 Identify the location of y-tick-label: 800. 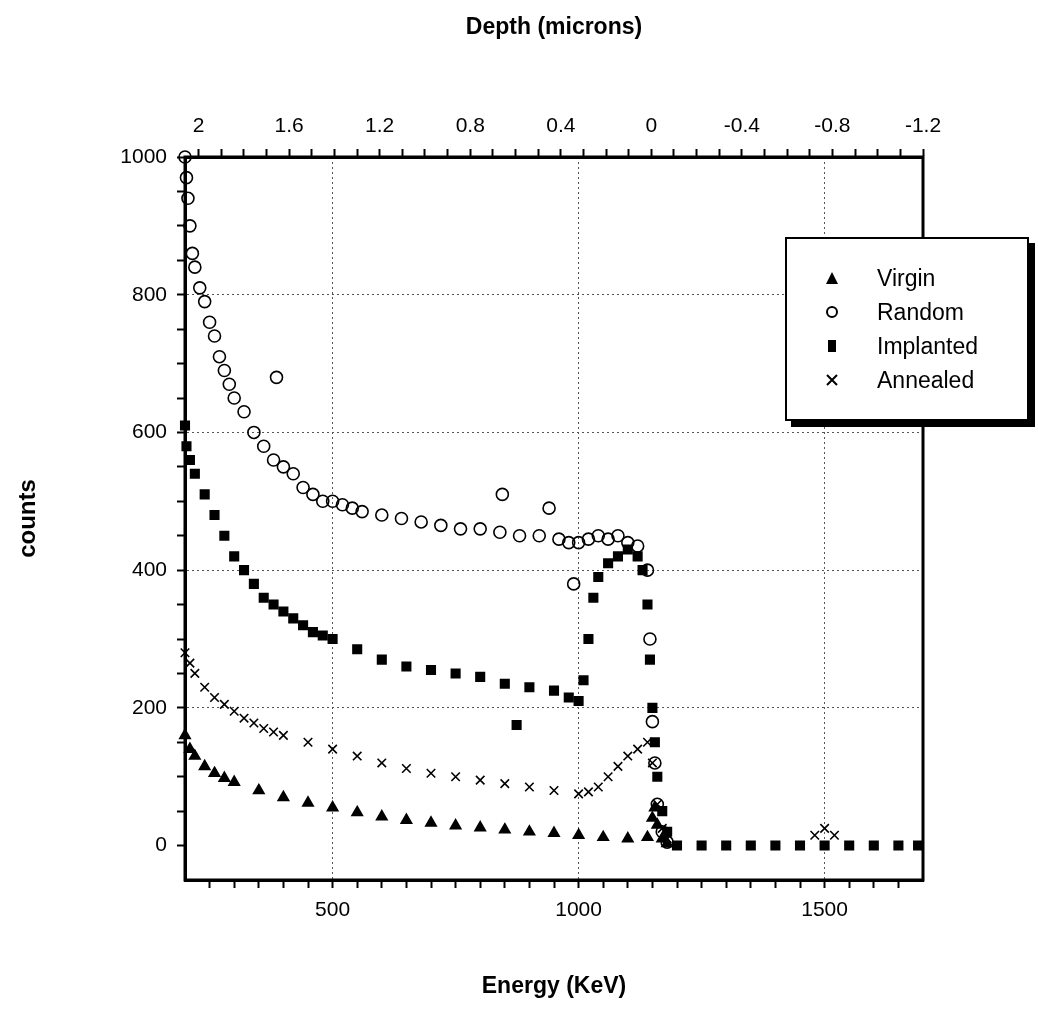
(149, 293).